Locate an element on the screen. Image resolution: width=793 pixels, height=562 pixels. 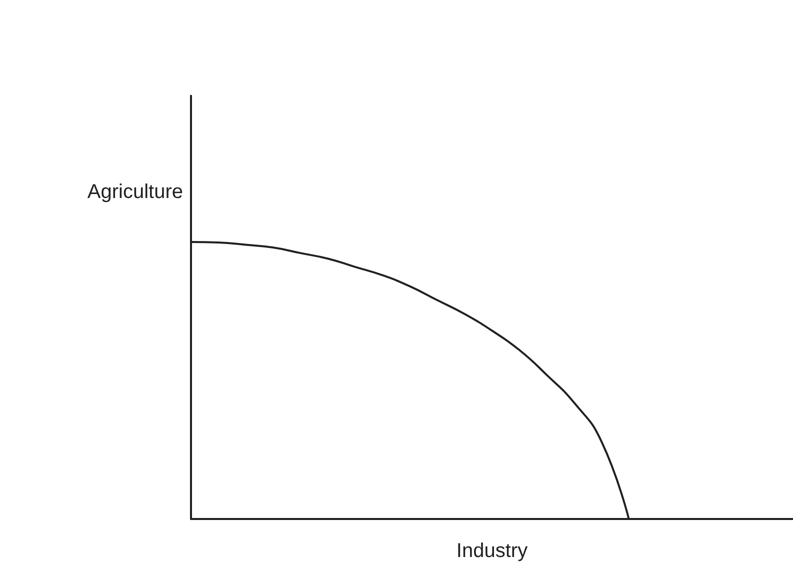
x-axis-title: Industry is located at coordinates (492, 551).